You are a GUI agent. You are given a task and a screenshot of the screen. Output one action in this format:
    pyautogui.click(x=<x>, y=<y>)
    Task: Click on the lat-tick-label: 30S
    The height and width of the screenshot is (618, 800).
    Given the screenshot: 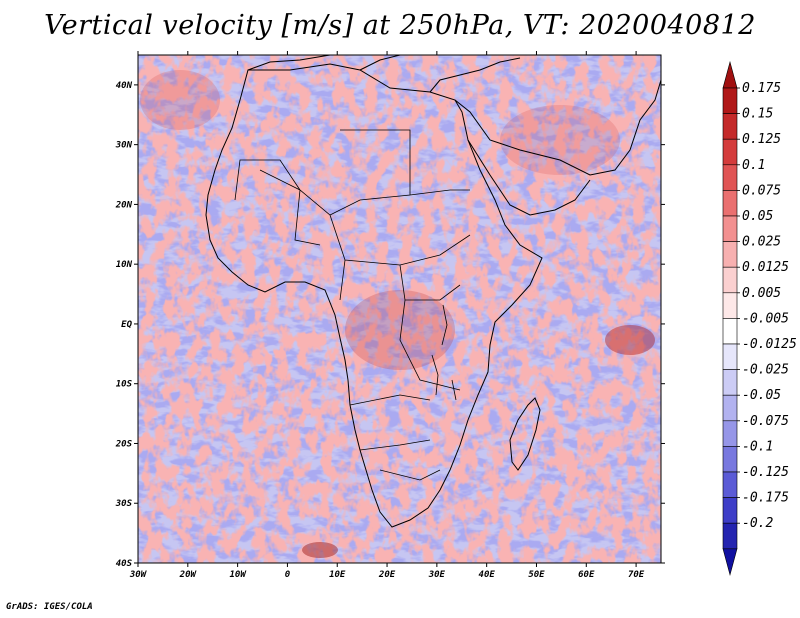 What is the action you would take?
    pyautogui.click(x=124, y=504)
    